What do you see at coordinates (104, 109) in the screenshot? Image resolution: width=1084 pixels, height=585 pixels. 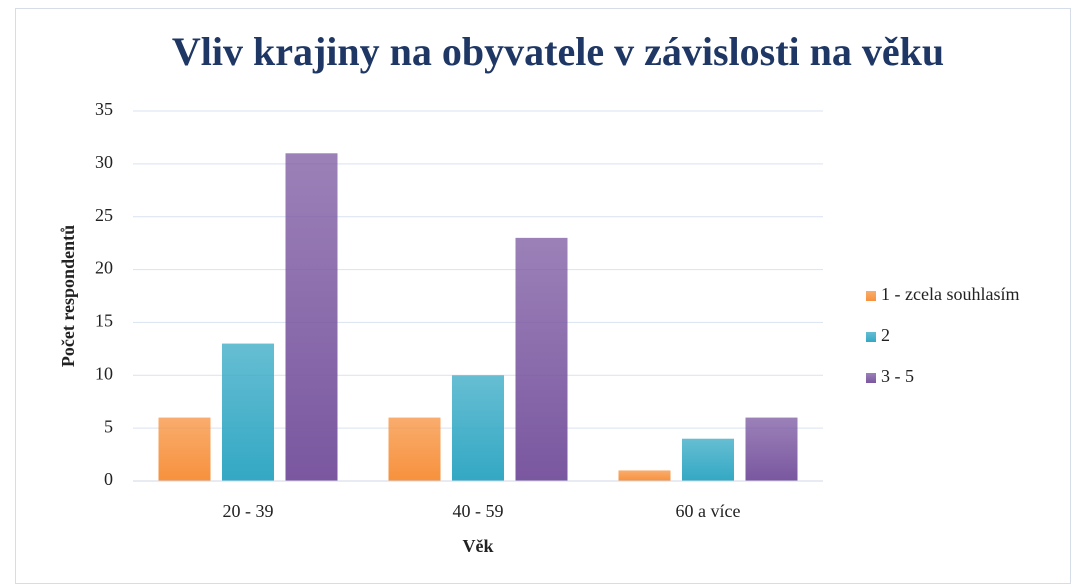 I see `y-tick-label: 35` at bounding box center [104, 109].